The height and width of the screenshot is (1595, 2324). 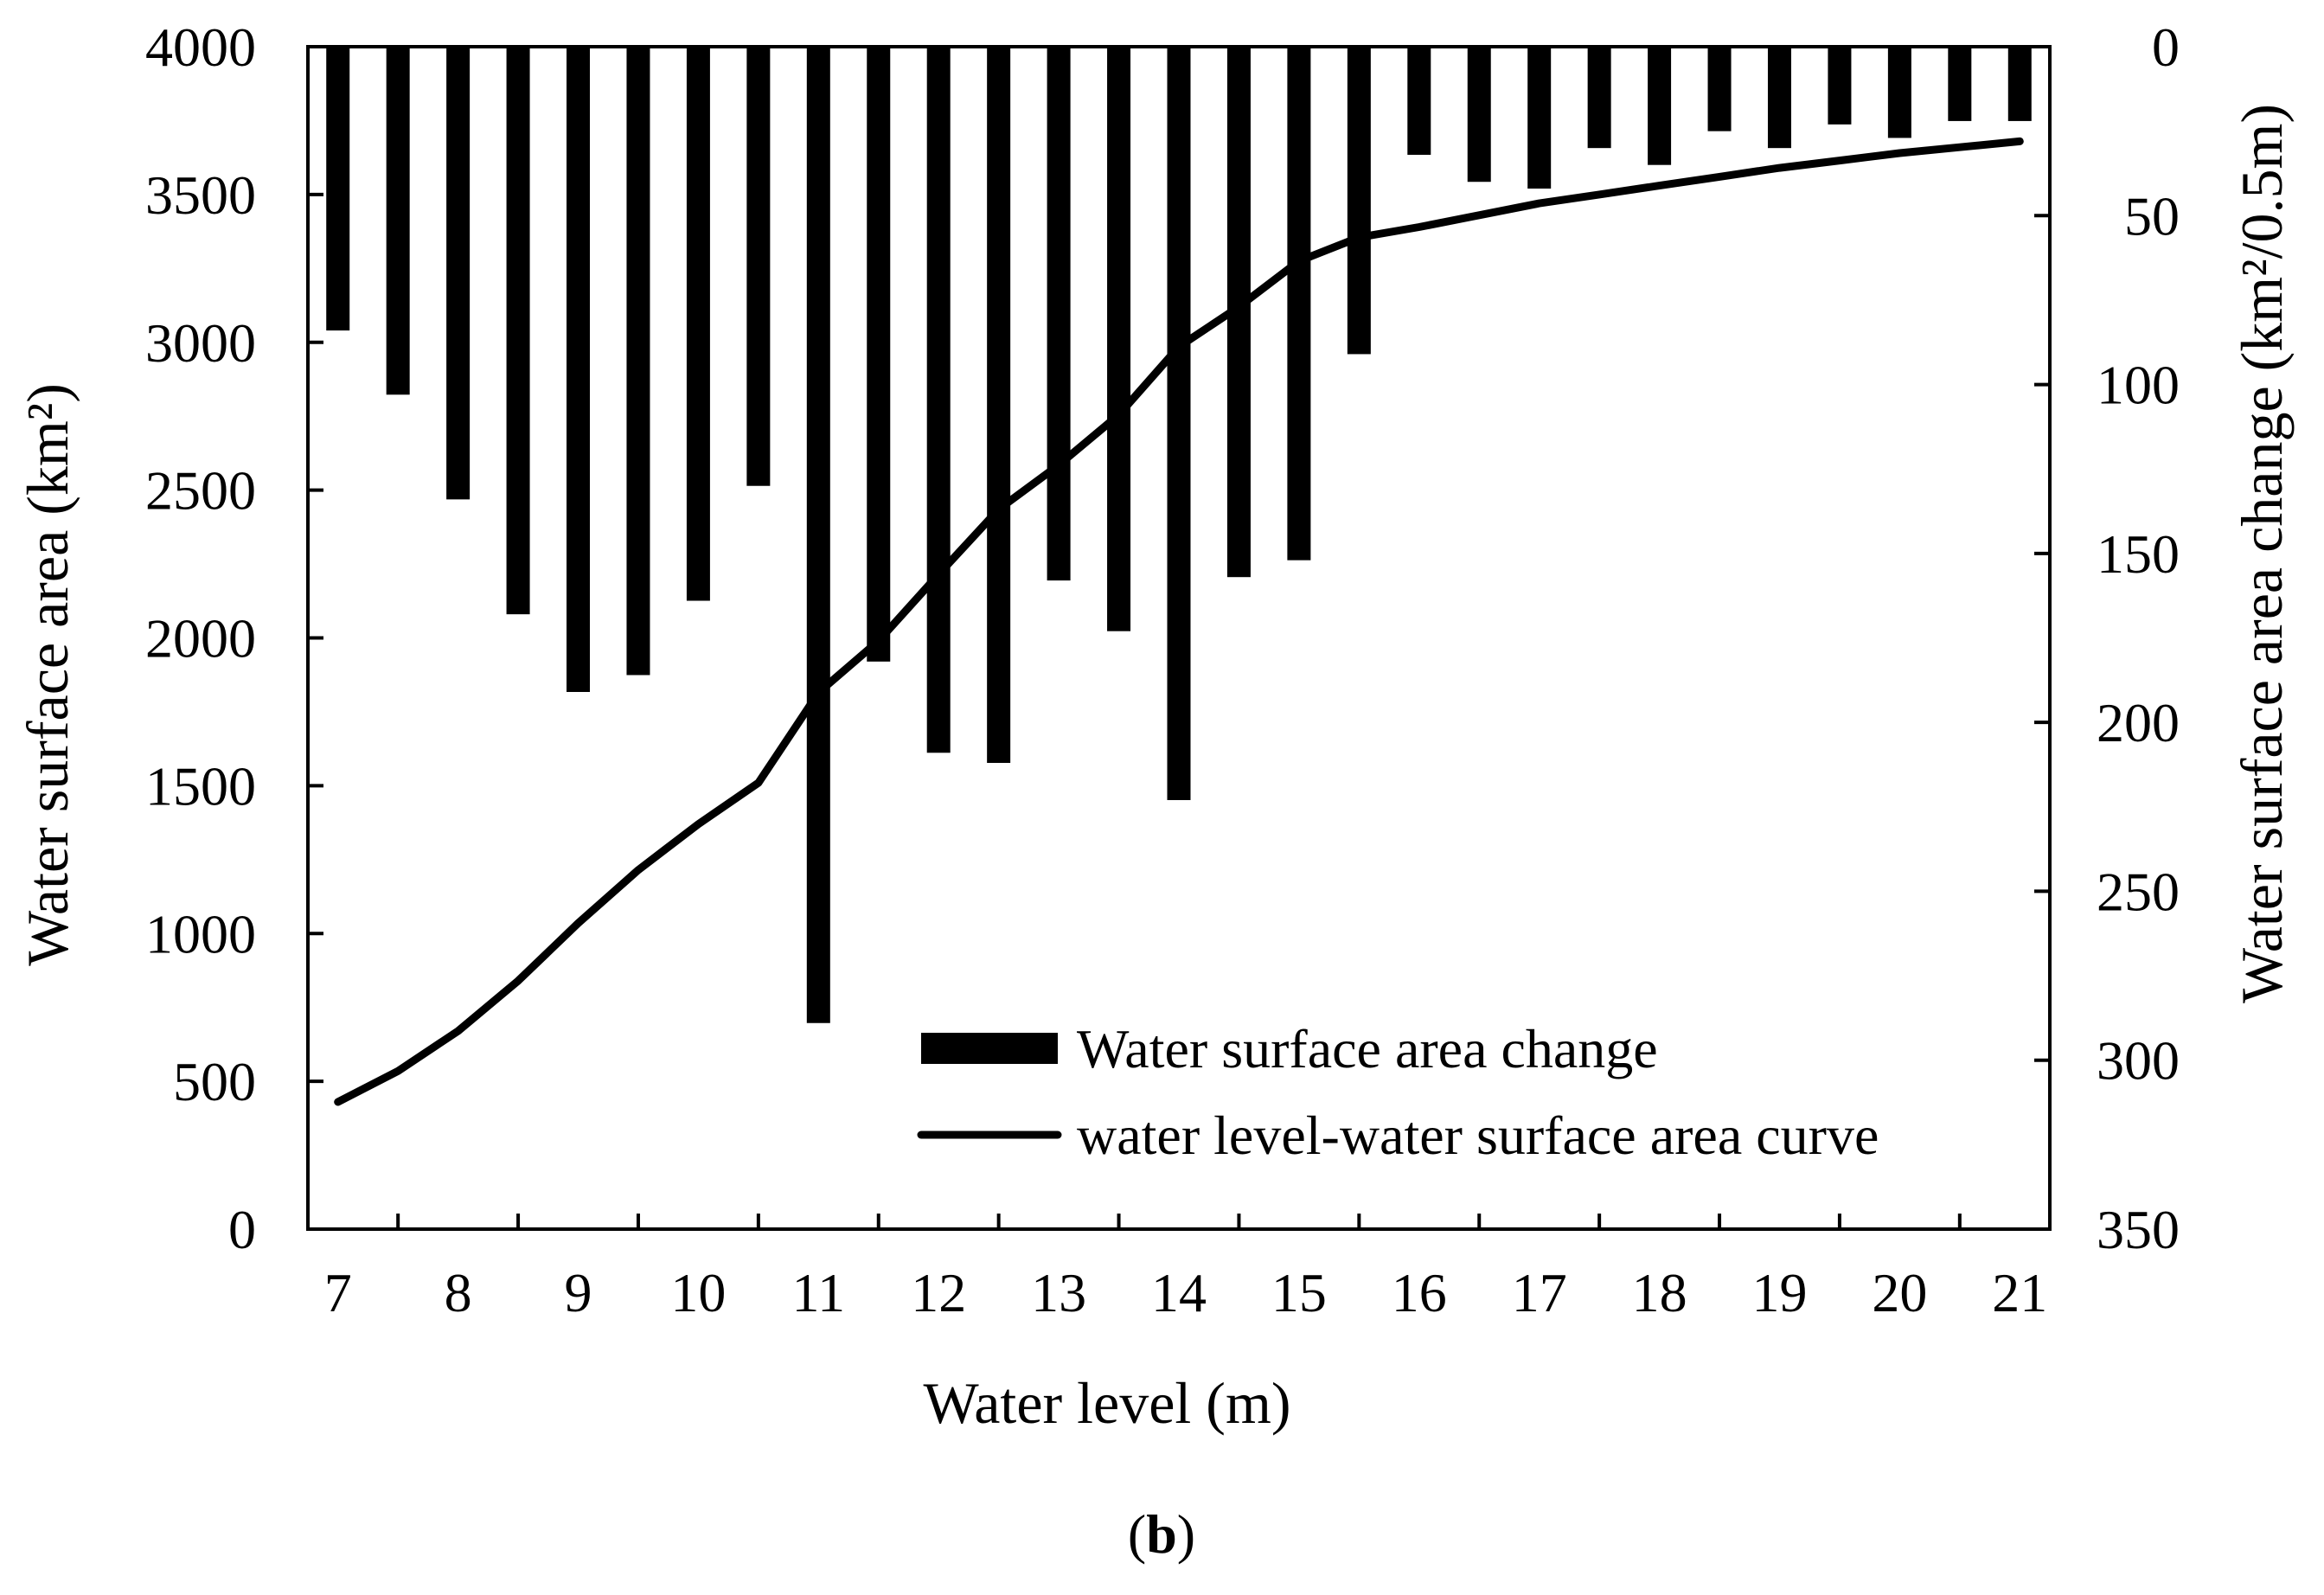 What do you see at coordinates (200, 195) in the screenshot?
I see `y-left-tick-label: 3500` at bounding box center [200, 195].